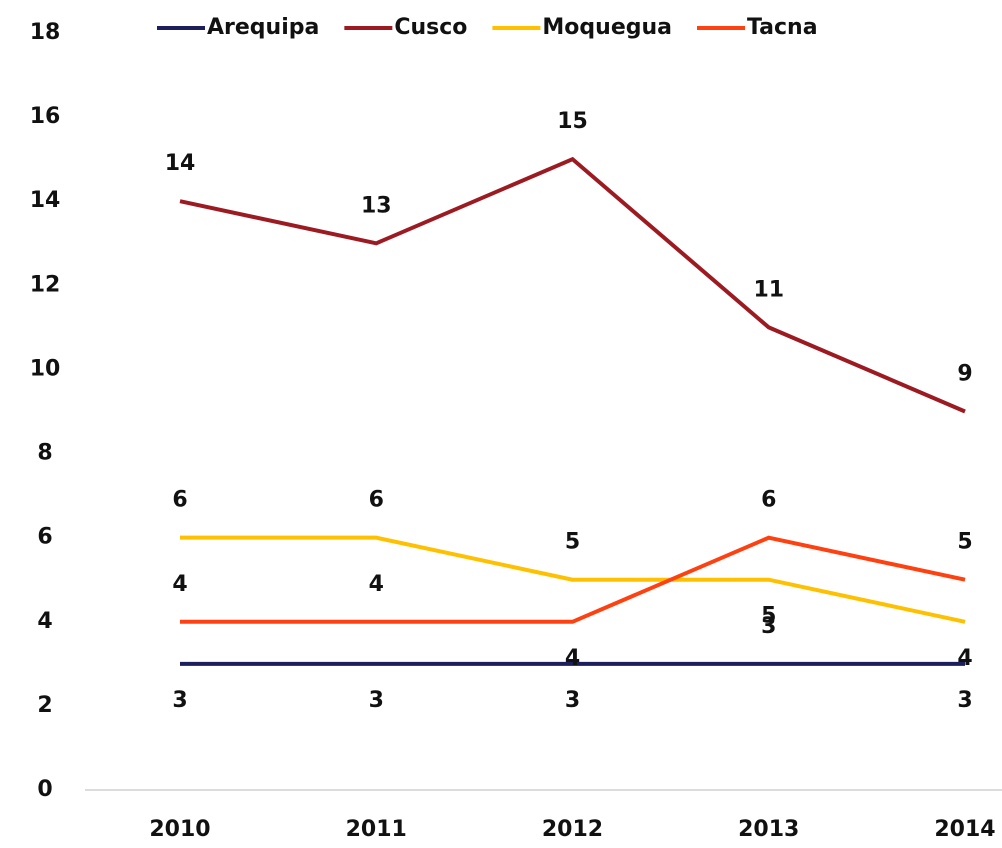 The image size is (1002, 848). Describe the element at coordinates (376, 205) in the screenshot. I see `data-label: 13` at that location.